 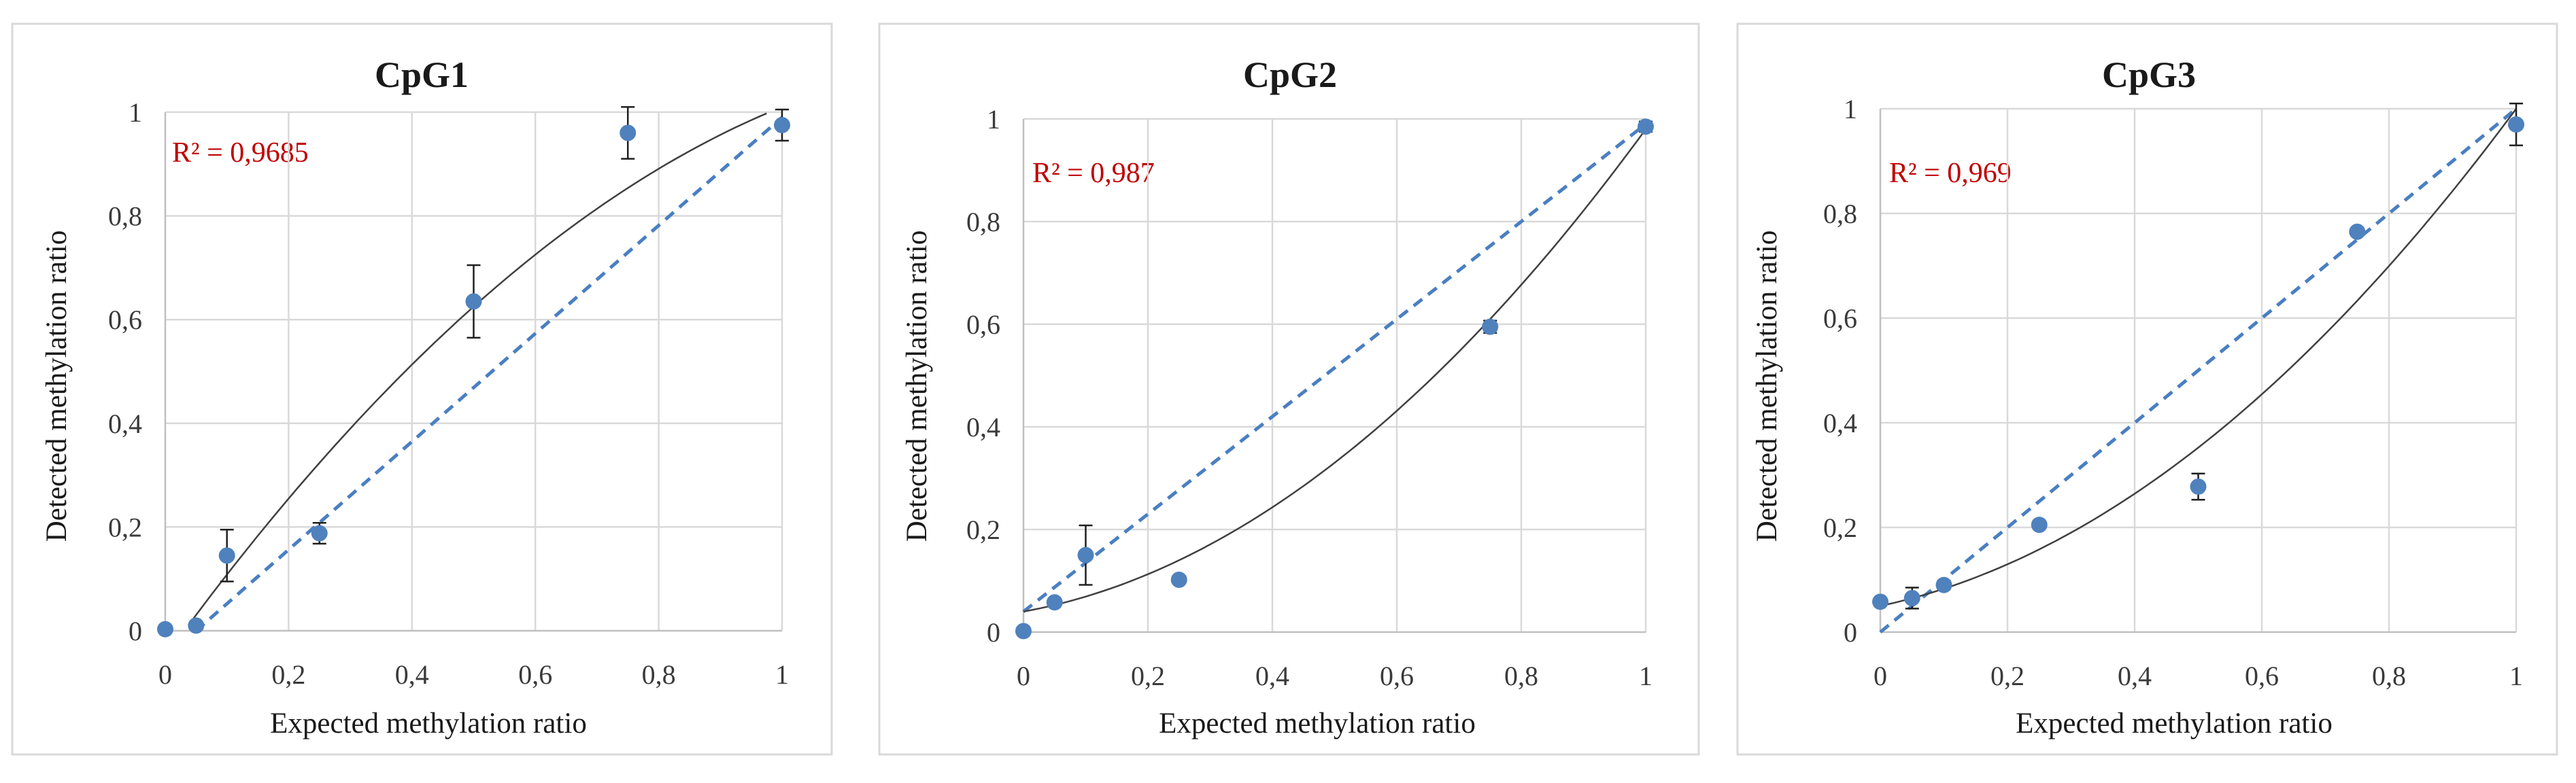 I want to click on chart-title: CpG1, so click(x=422, y=74).